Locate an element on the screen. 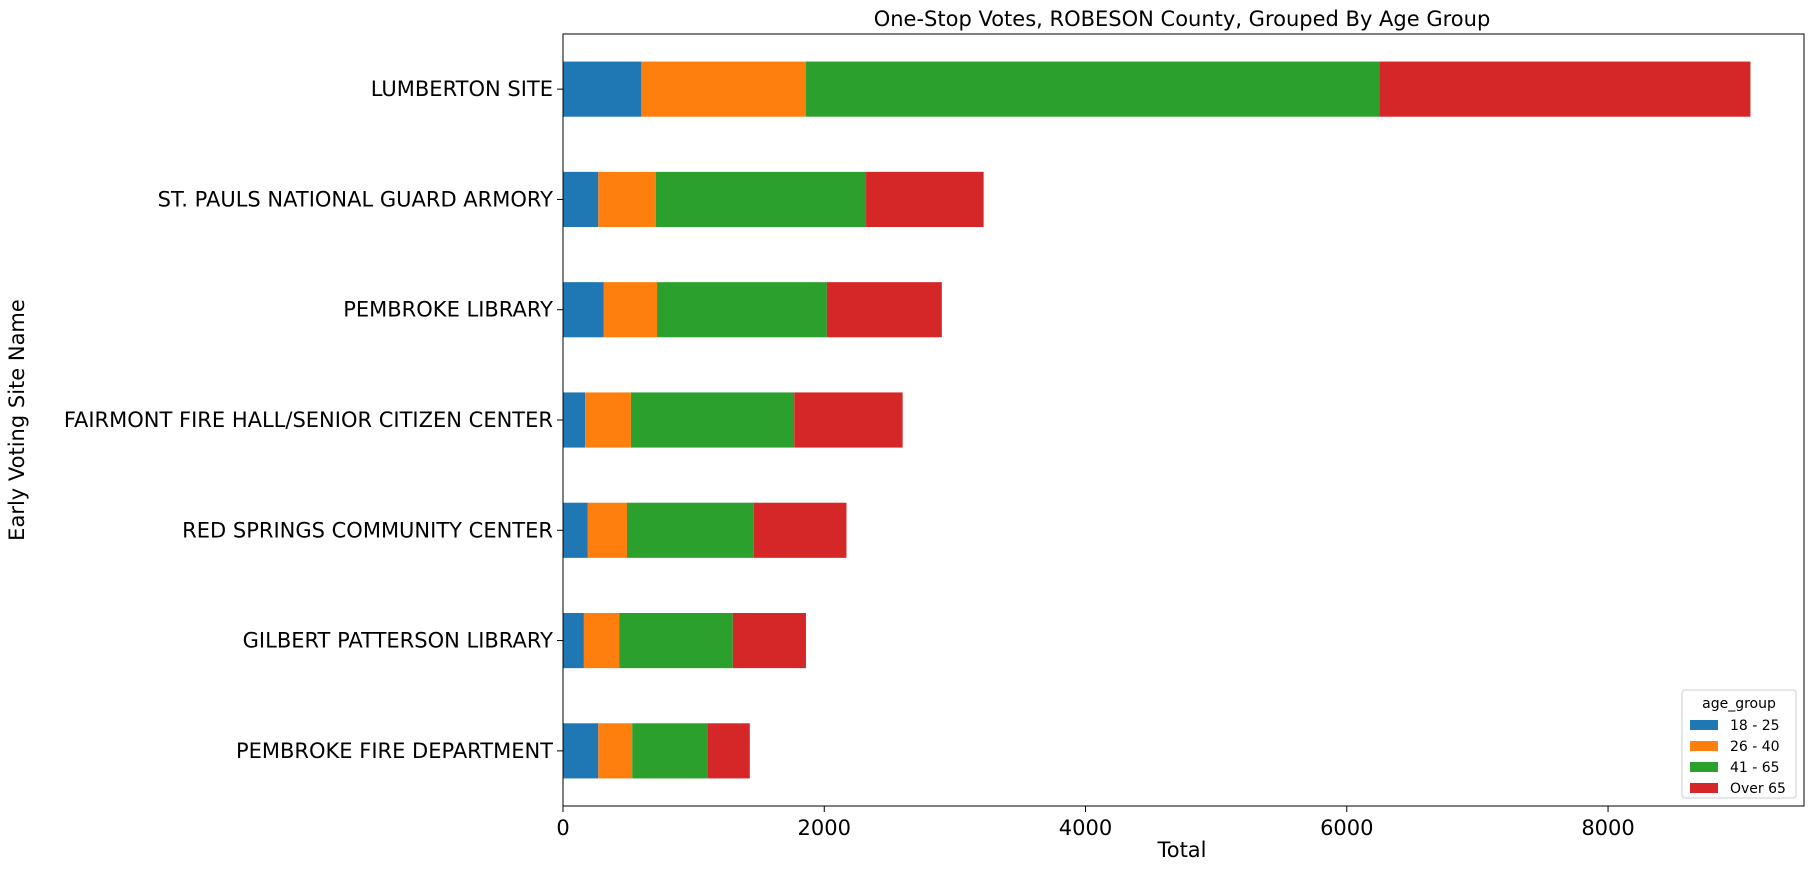 Image resolution: width=1812 pixels, height=869 pixels. legend-title: age_group is located at coordinates (1739, 704).